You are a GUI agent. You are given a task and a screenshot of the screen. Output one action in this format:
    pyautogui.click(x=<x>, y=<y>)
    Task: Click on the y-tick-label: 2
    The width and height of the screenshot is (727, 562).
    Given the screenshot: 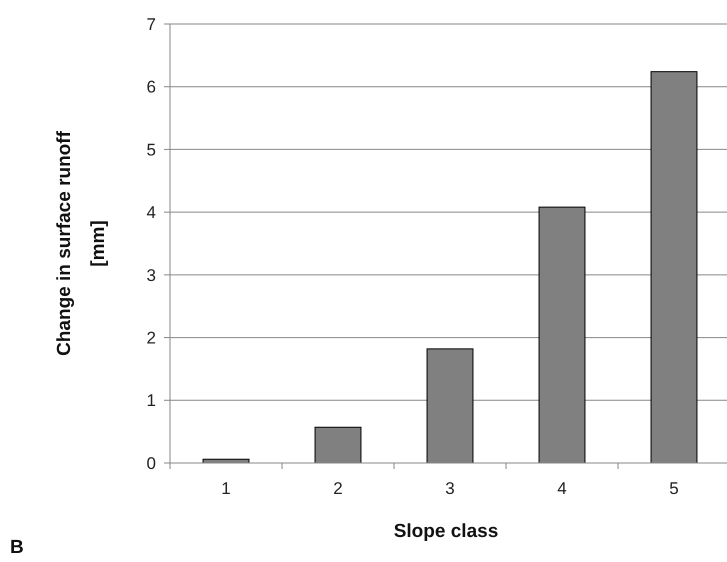 What is the action you would take?
    pyautogui.click(x=151, y=338)
    